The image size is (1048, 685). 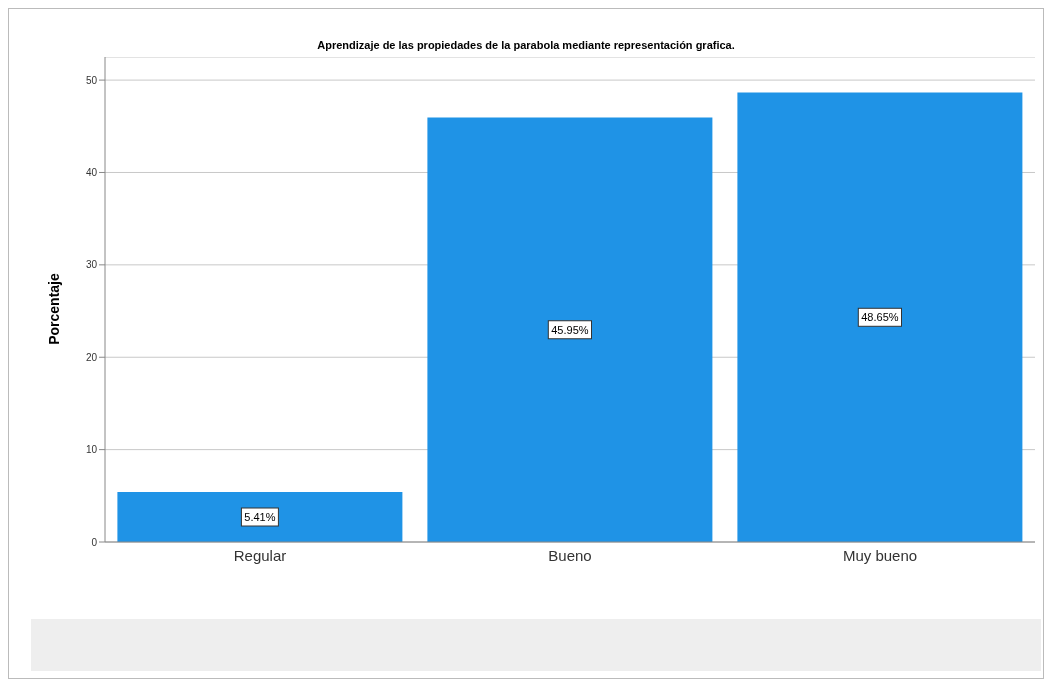 What do you see at coordinates (570, 555) in the screenshot?
I see `x-tick-label: Bueno` at bounding box center [570, 555].